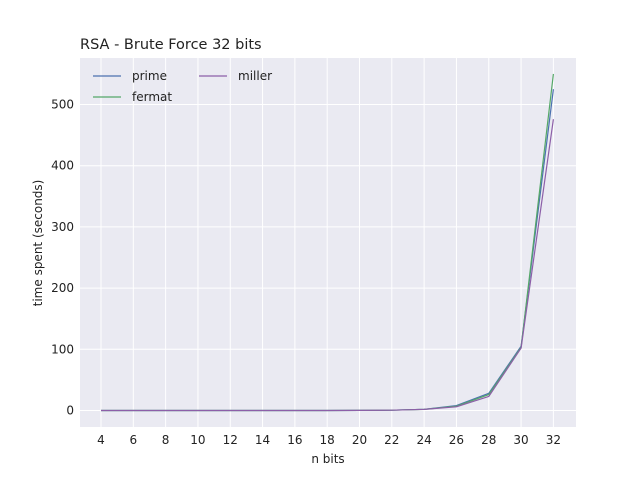 The width and height of the screenshot is (640, 480). What do you see at coordinates (62, 349) in the screenshot?
I see `y-tick-label: 100` at bounding box center [62, 349].